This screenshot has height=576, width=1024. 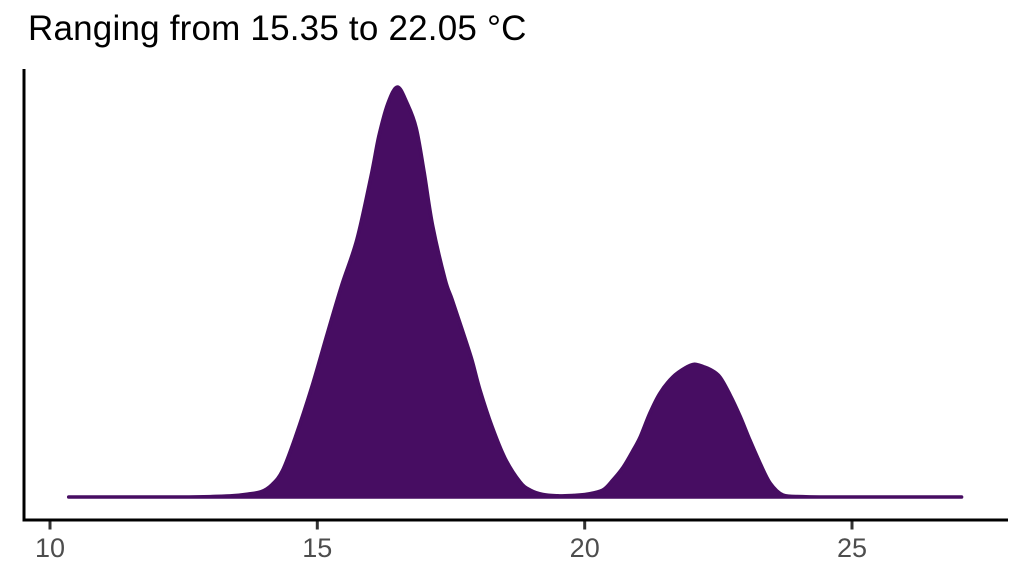 What do you see at coordinates (277, 28) in the screenshot?
I see `chart-title: Ranging from 15.35 to 22.05 °C` at bounding box center [277, 28].